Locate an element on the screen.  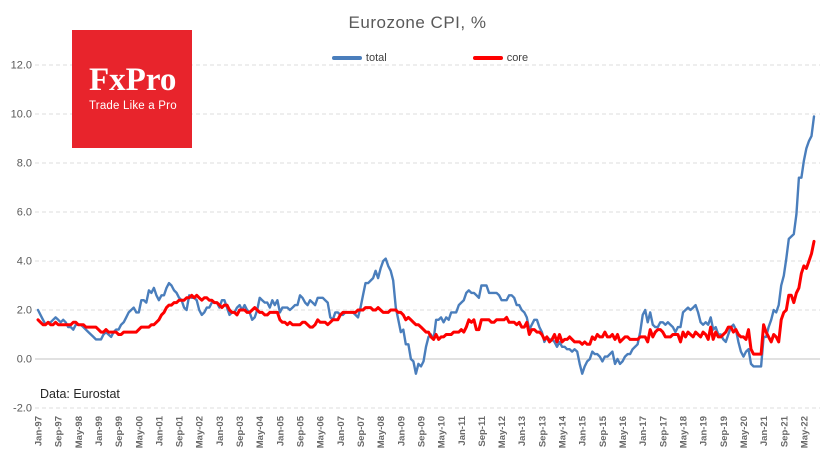
x-axis-tick-label: May-02 is located at coordinates (200, 432).